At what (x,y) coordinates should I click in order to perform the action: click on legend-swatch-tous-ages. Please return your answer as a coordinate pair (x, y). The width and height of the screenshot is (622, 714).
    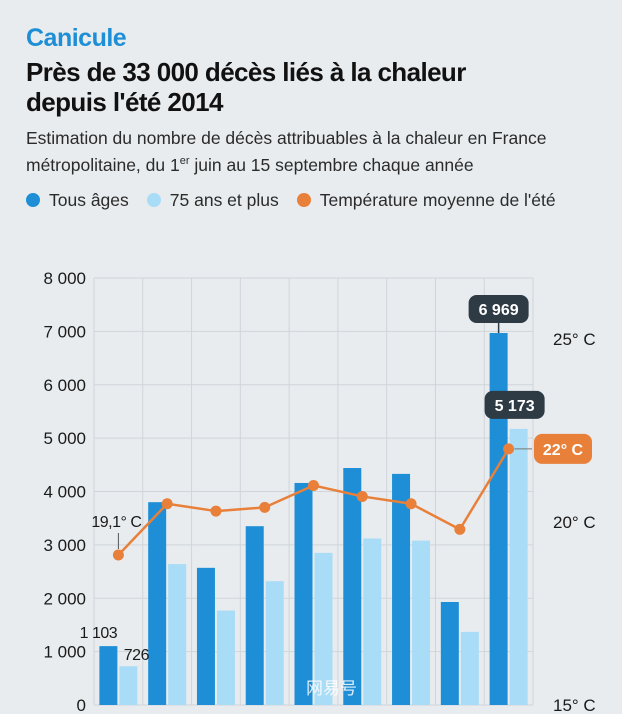
    Looking at the image, I should click on (33, 200).